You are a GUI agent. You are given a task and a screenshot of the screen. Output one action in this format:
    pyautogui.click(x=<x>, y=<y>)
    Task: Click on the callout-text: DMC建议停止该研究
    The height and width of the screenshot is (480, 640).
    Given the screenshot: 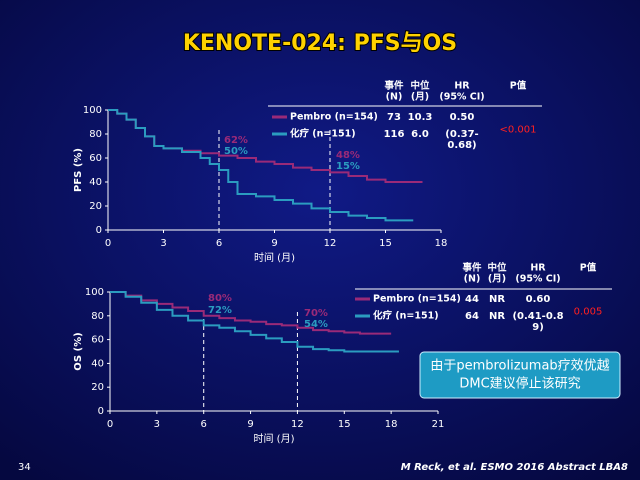 What is the action you would take?
    pyautogui.click(x=519, y=384)
    